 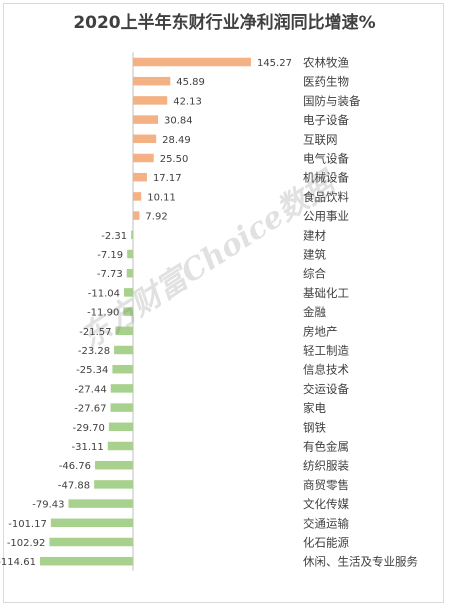 I want to click on value-label: -29.70, so click(x=89, y=428).